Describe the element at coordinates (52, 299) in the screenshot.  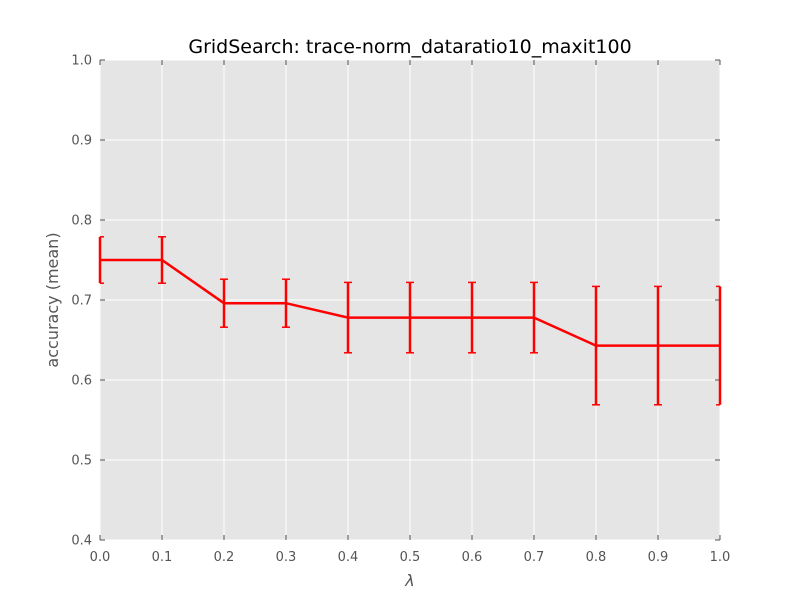
I see `y-axis-label: accuracy (mean)` at that location.